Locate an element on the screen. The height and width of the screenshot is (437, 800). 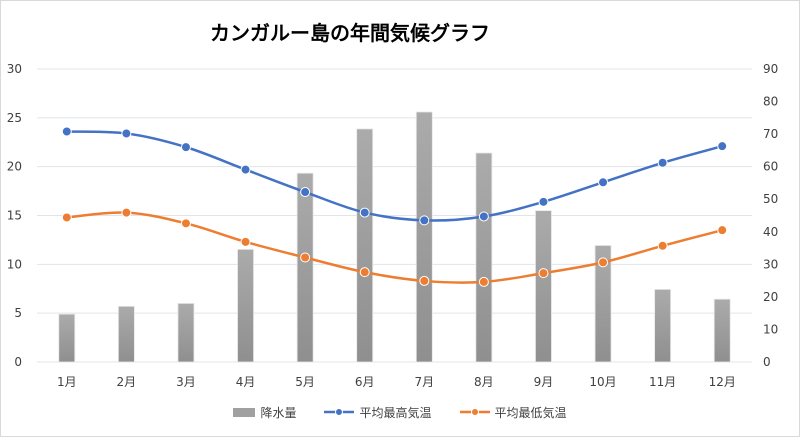
x-tick-label: 6月 is located at coordinates (365, 382).